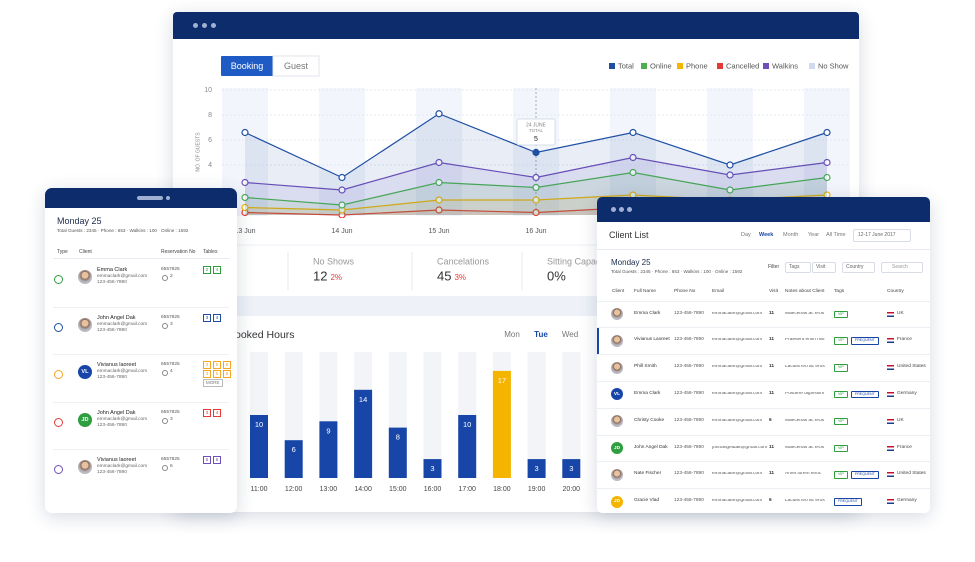  I want to click on x-tick-label: 16 Jun, so click(535, 231).